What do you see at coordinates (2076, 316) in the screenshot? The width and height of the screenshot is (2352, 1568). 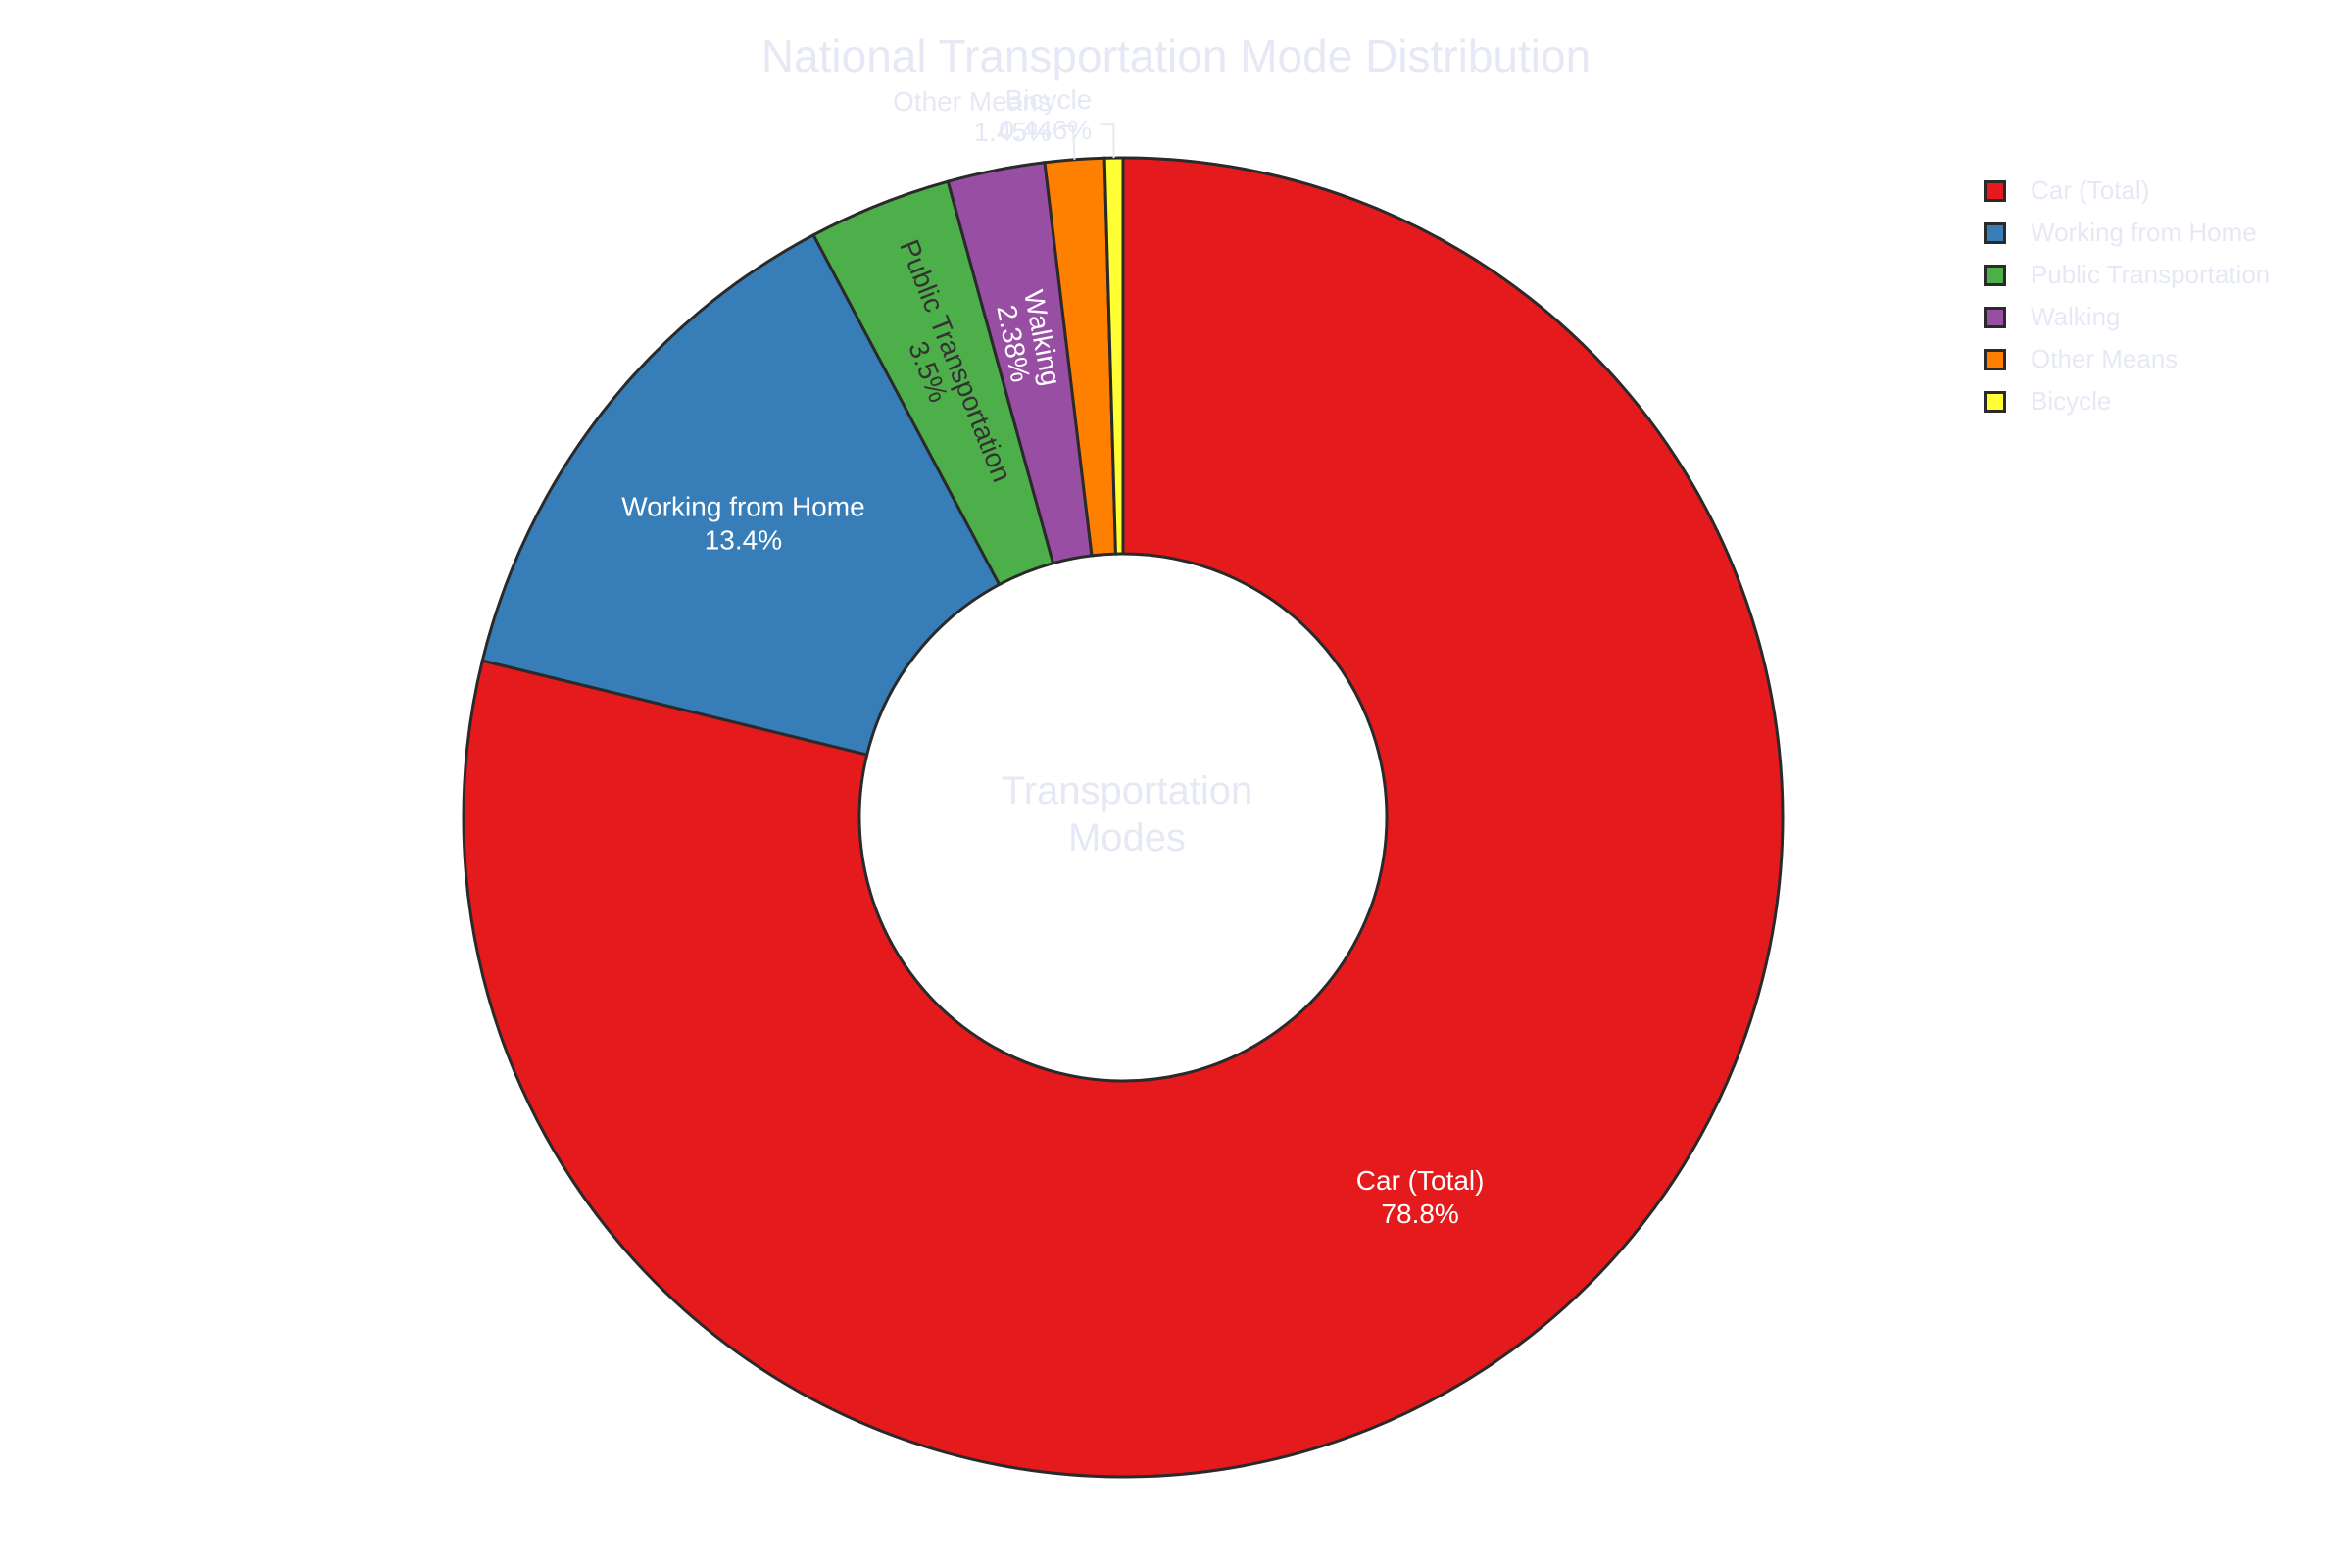 I see `legend-label: Walking` at bounding box center [2076, 316].